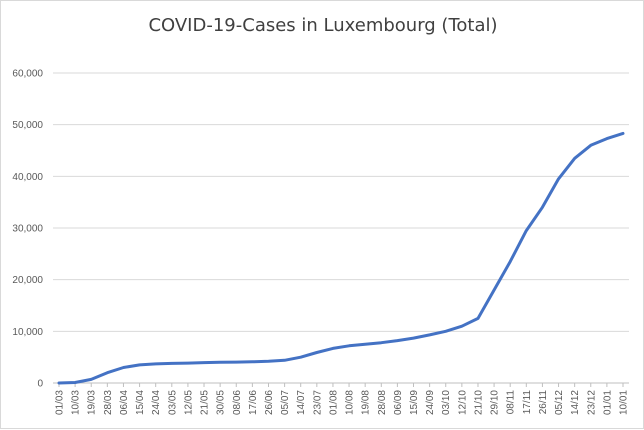 The width and height of the screenshot is (644, 430). Describe the element at coordinates (156, 402) in the screenshot. I see `x-tick-label: 24/04` at that location.